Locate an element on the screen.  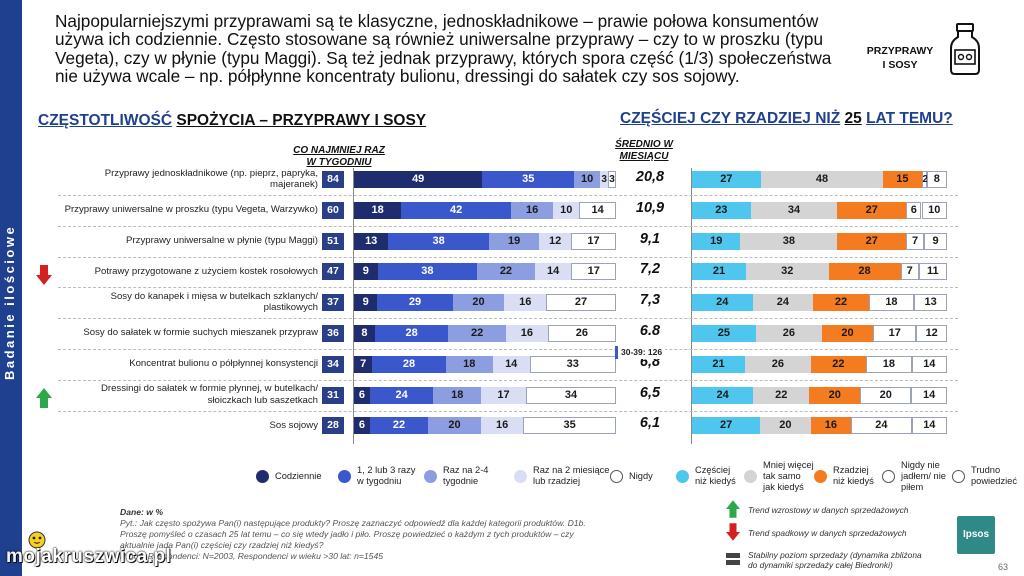
frequency-bar-segment: 13 is located at coordinates (371, 241).